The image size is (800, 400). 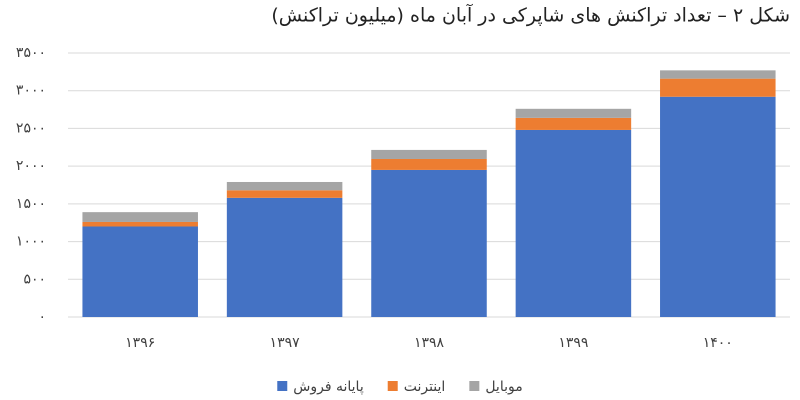 What do you see at coordinates (328, 387) in the screenshot?
I see `legend-label: پایانه فروش` at bounding box center [328, 387].